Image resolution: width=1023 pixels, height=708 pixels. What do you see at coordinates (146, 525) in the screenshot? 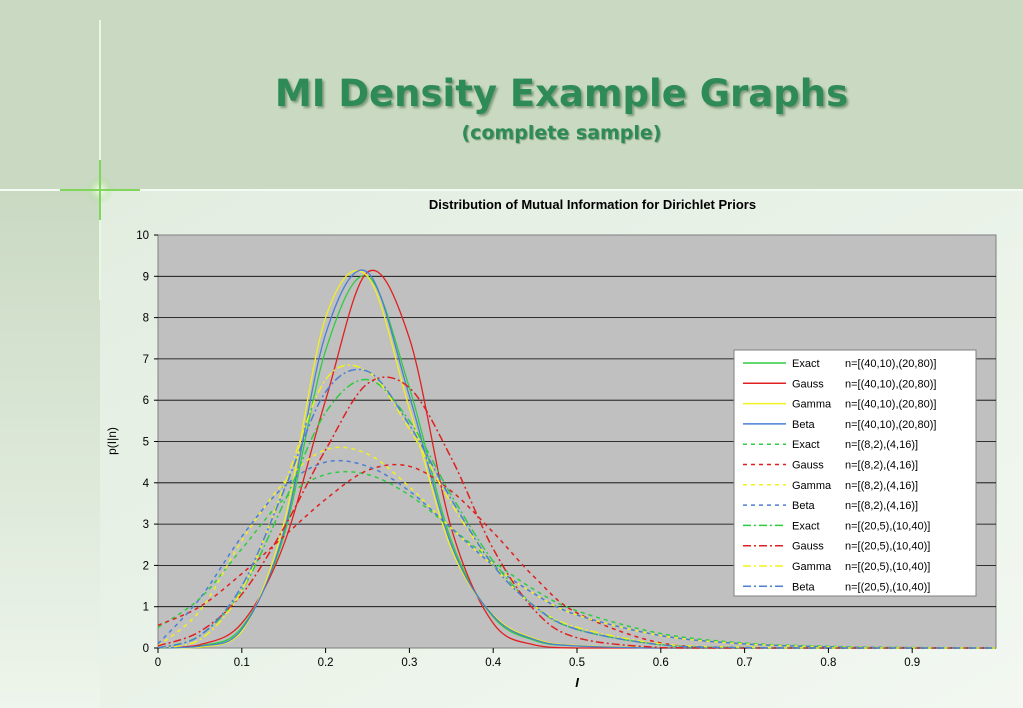
I see `y-tick-label: 3` at bounding box center [146, 525].